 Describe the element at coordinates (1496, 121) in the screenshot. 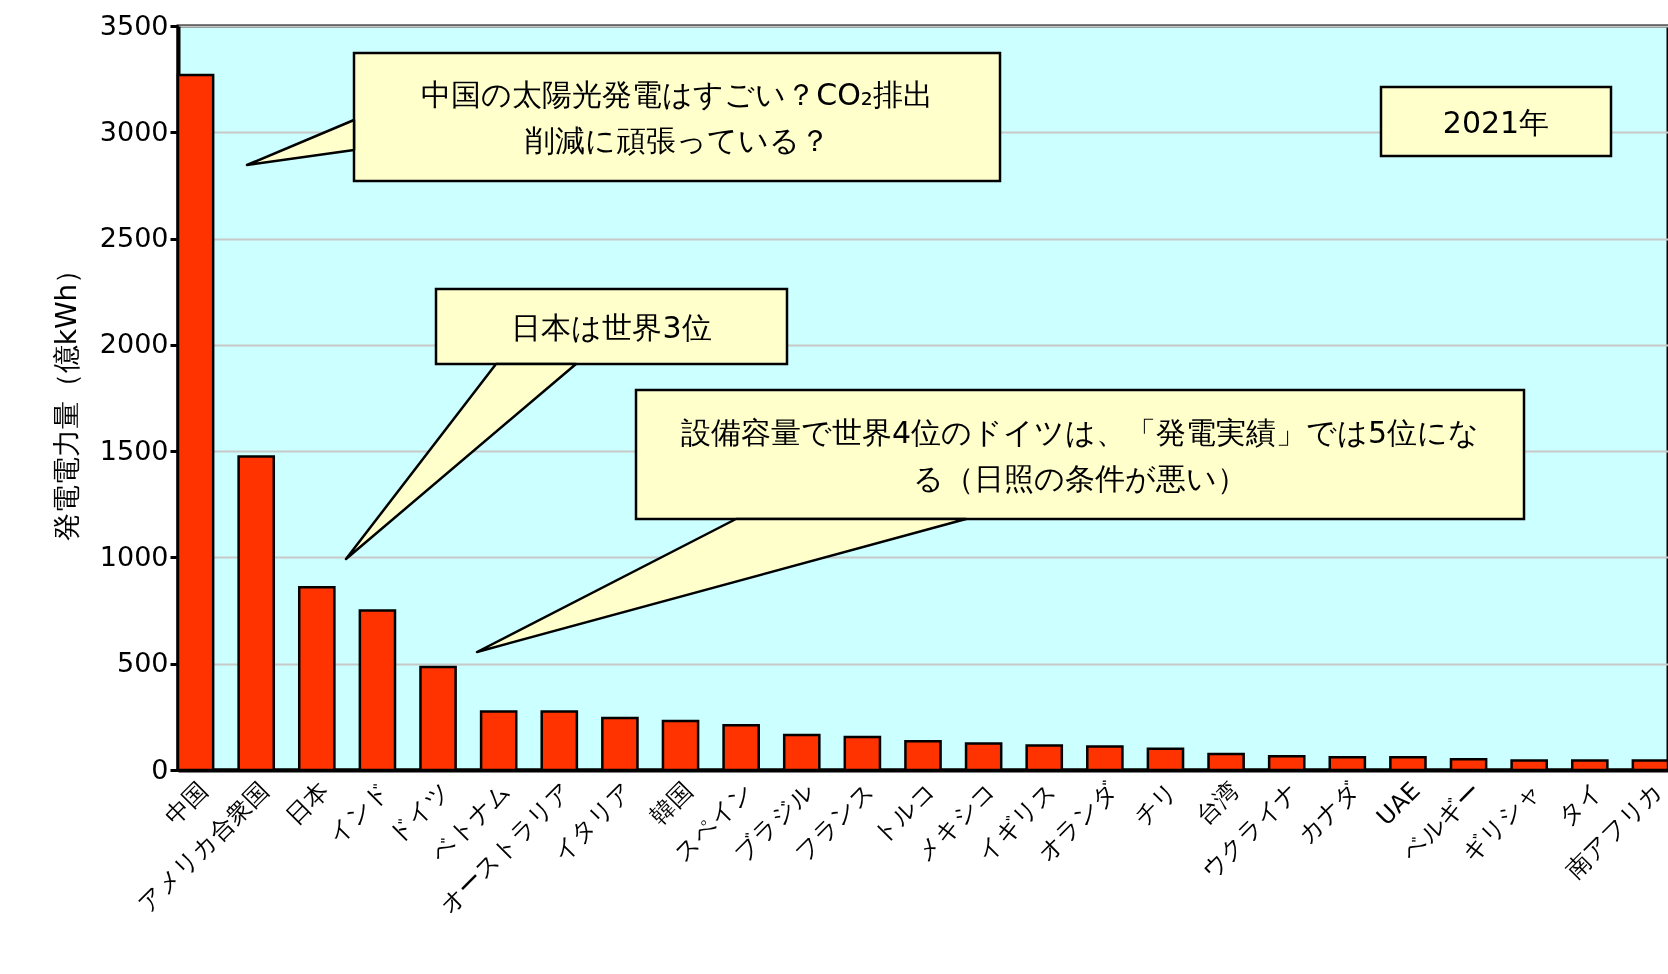

I see `annotation: 2021年` at that location.